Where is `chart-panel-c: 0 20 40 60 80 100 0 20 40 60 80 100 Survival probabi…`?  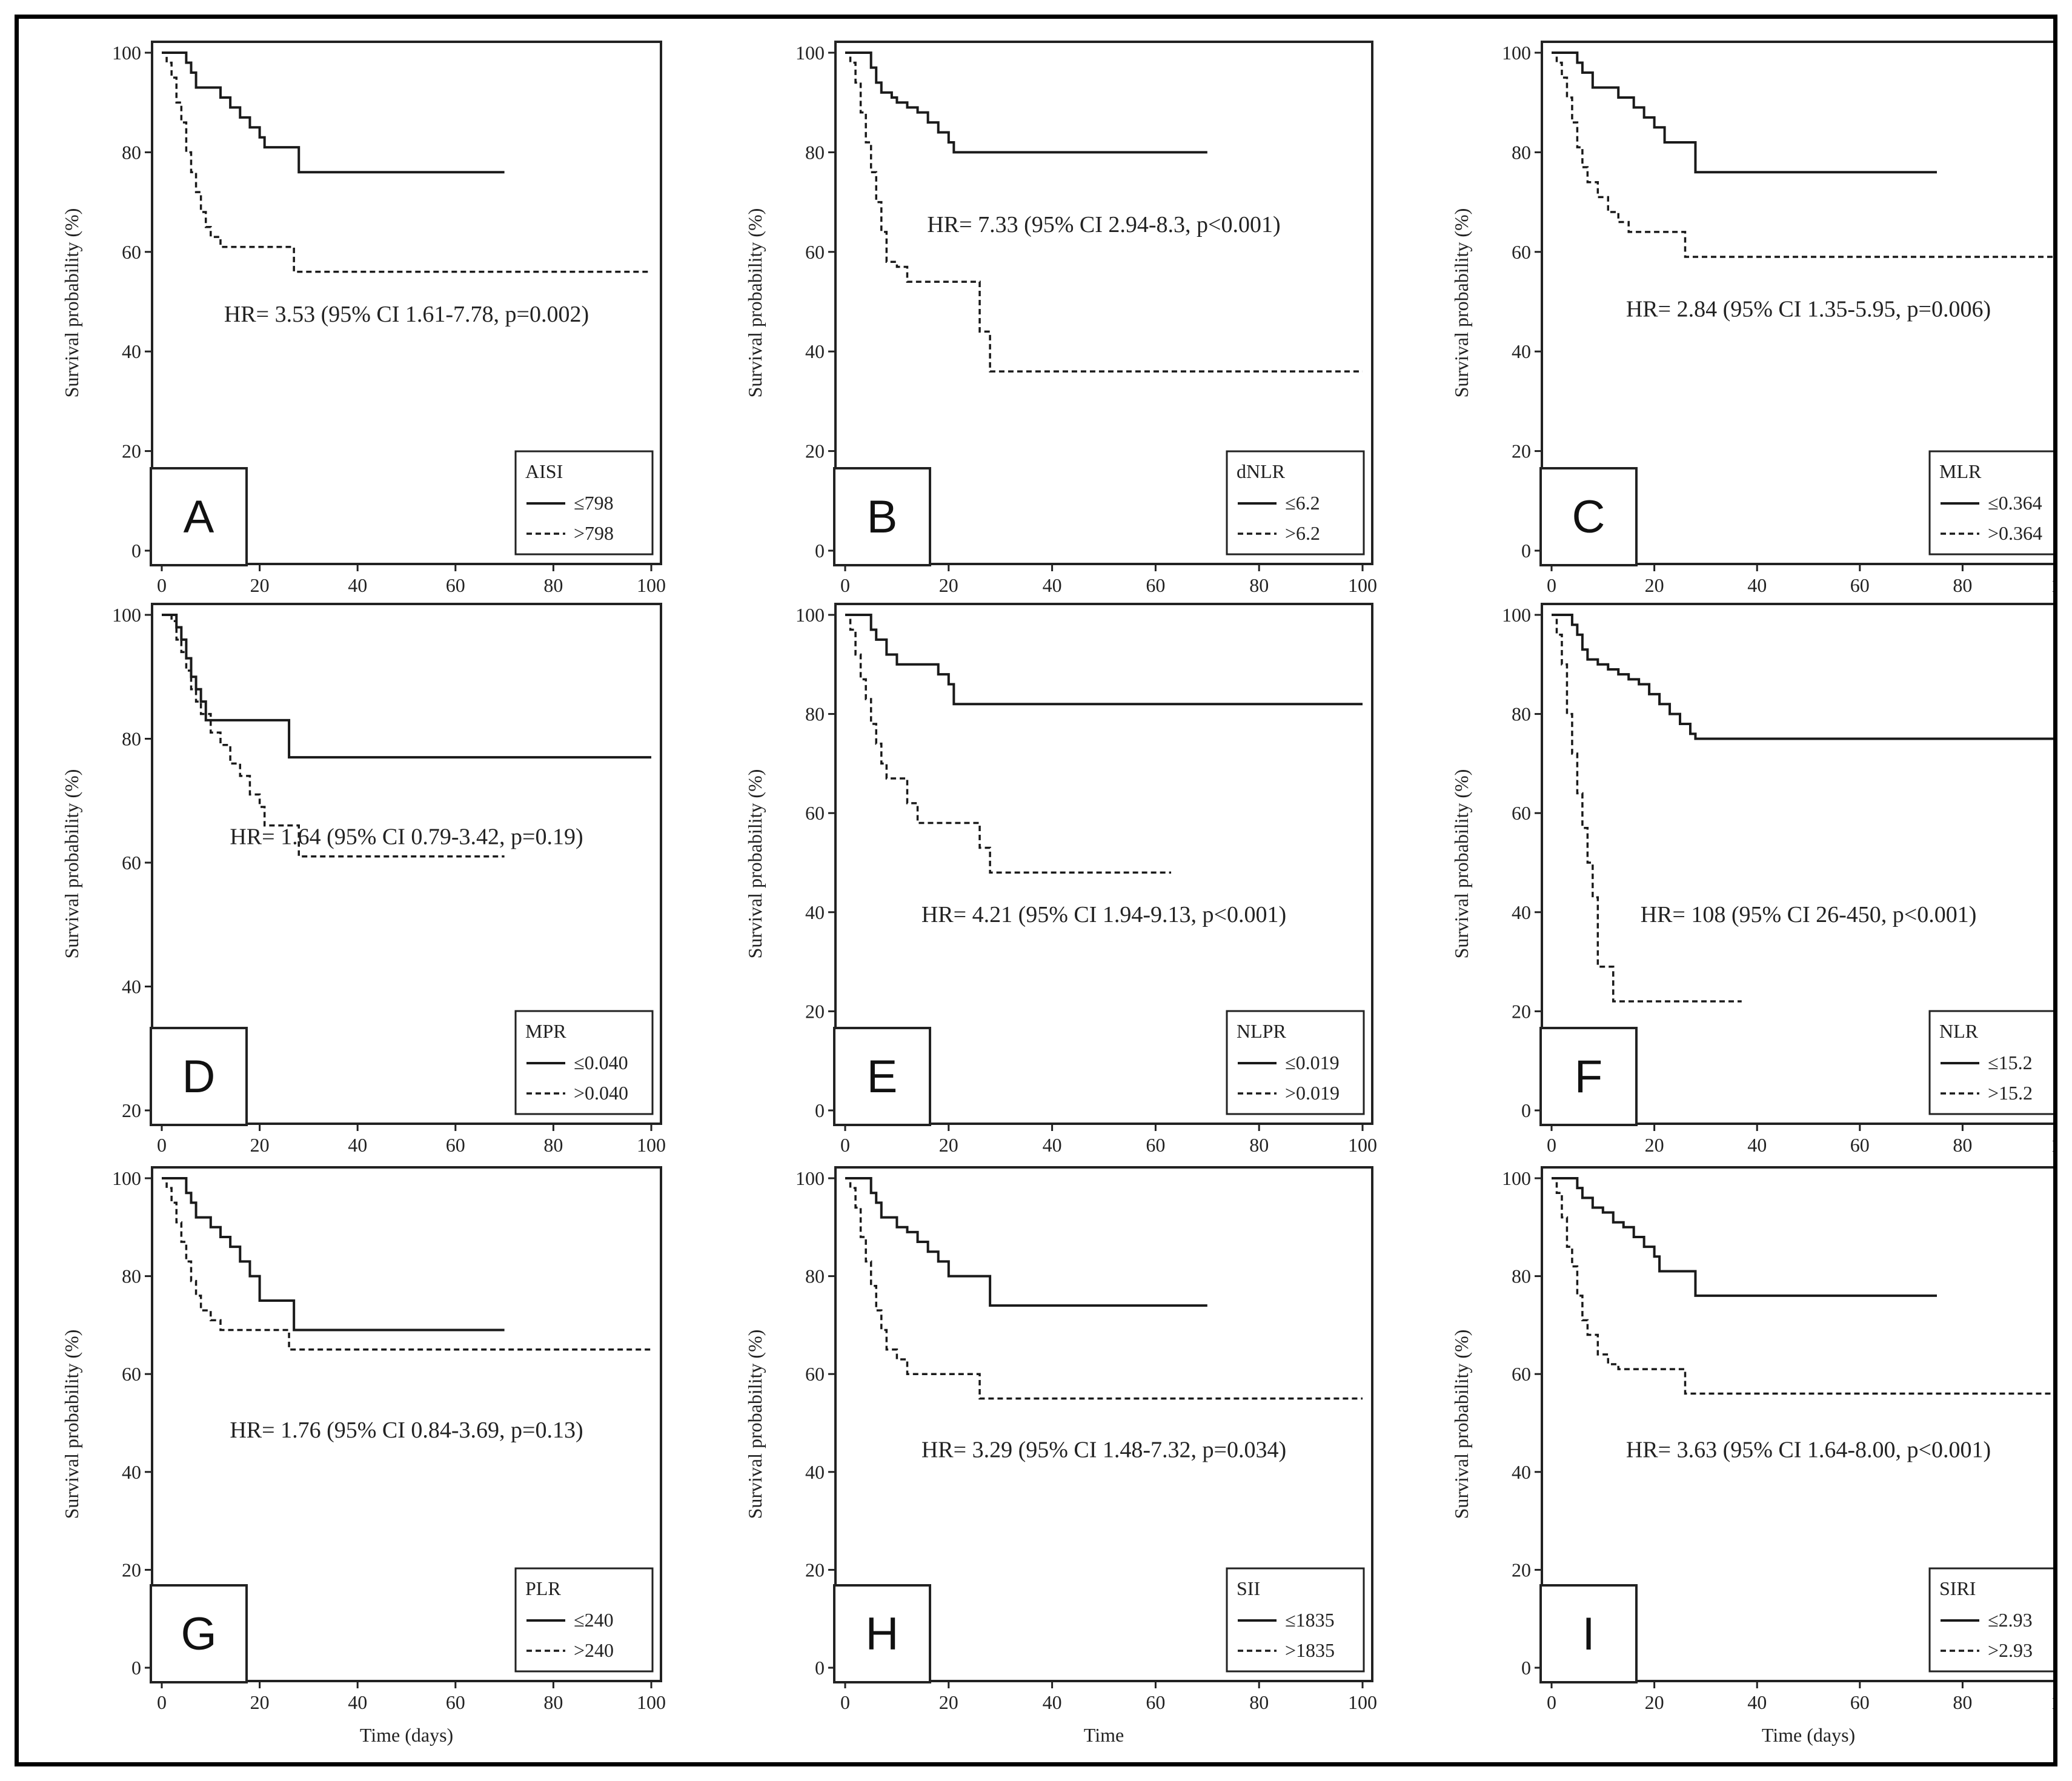
chart-panel-c: 0 20 40 60 80 100 0 20 40 60 80 100 Survival probabi… is located at coordinates (1751, 318).